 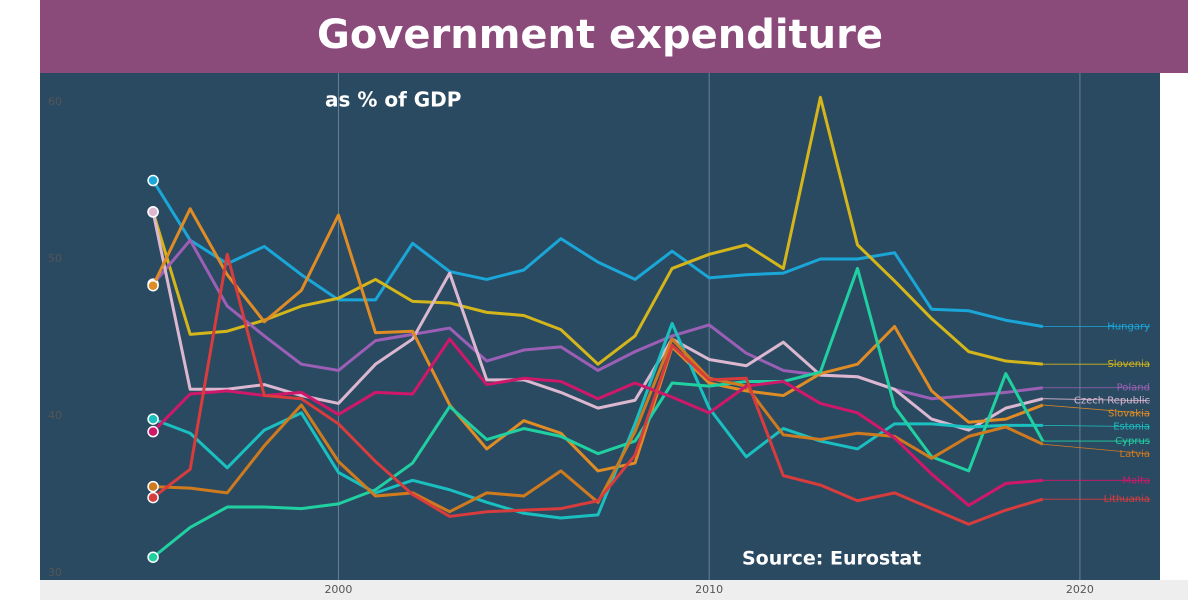 What do you see at coordinates (1136, 480) in the screenshot?
I see `legend-label: Malta` at bounding box center [1136, 480].